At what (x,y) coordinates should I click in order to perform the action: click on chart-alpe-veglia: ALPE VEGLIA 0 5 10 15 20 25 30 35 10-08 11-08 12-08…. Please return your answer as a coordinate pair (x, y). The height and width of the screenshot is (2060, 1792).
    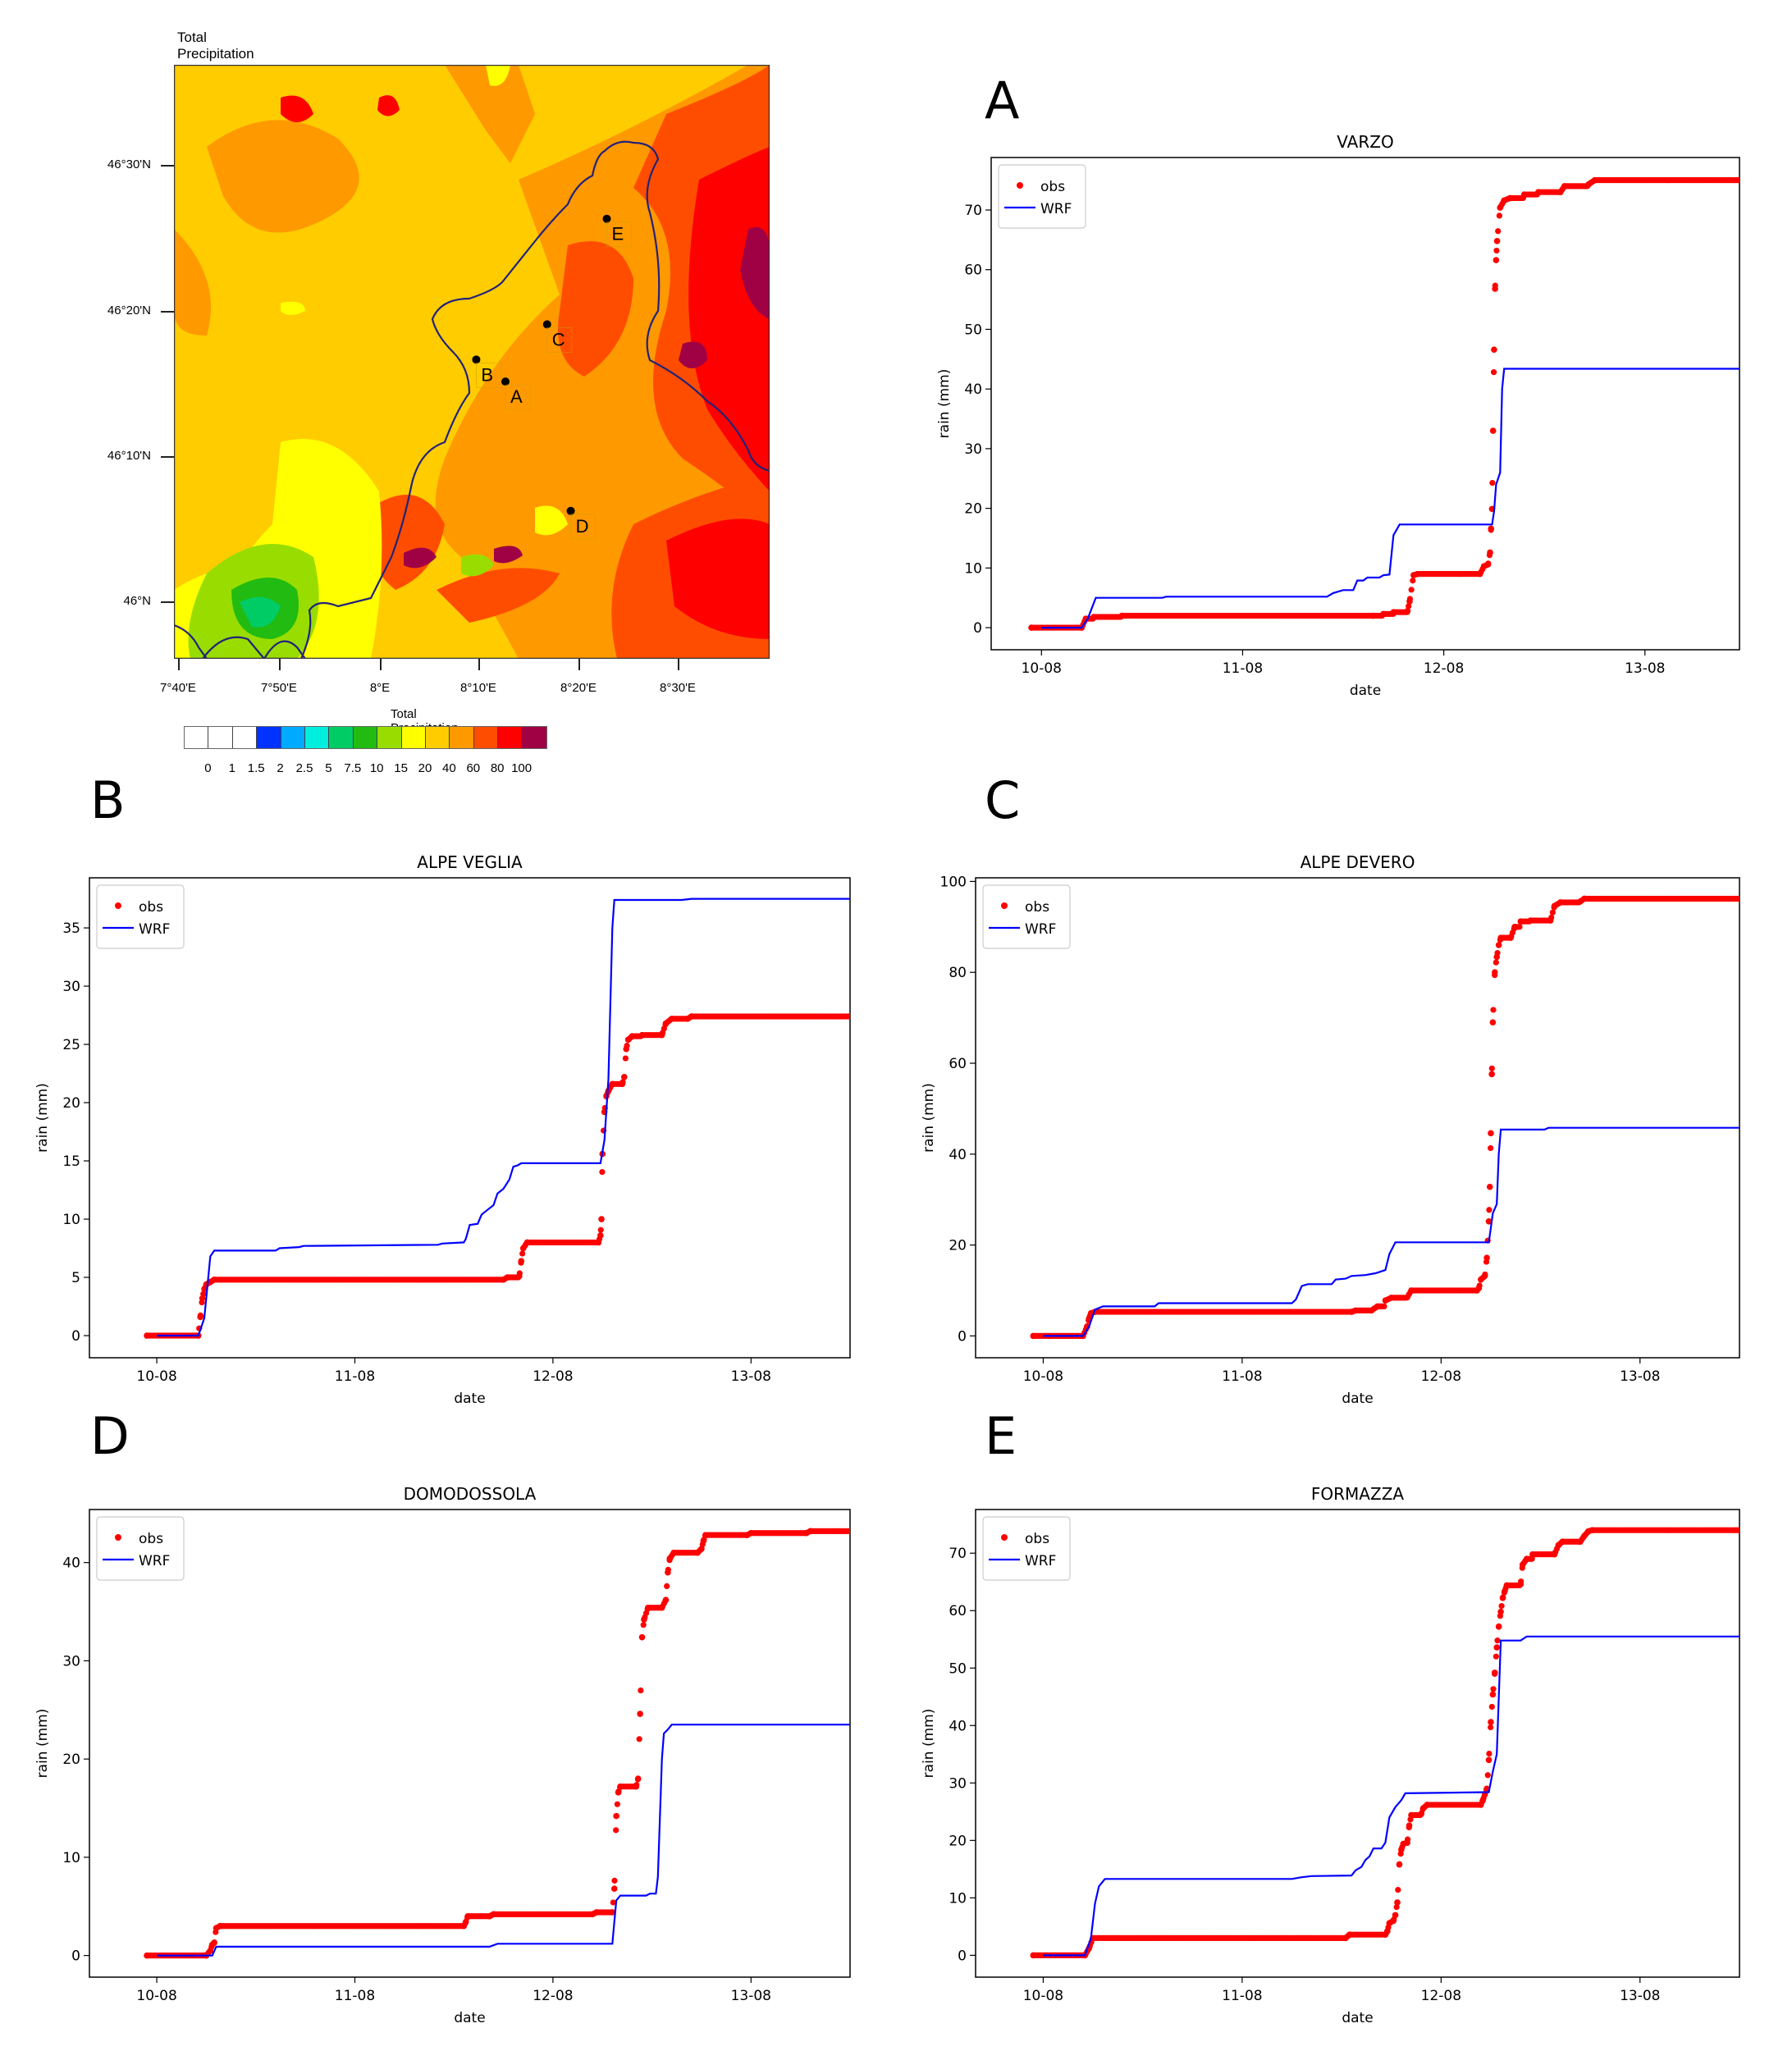
    Looking at the image, I should click on (442, 1129).